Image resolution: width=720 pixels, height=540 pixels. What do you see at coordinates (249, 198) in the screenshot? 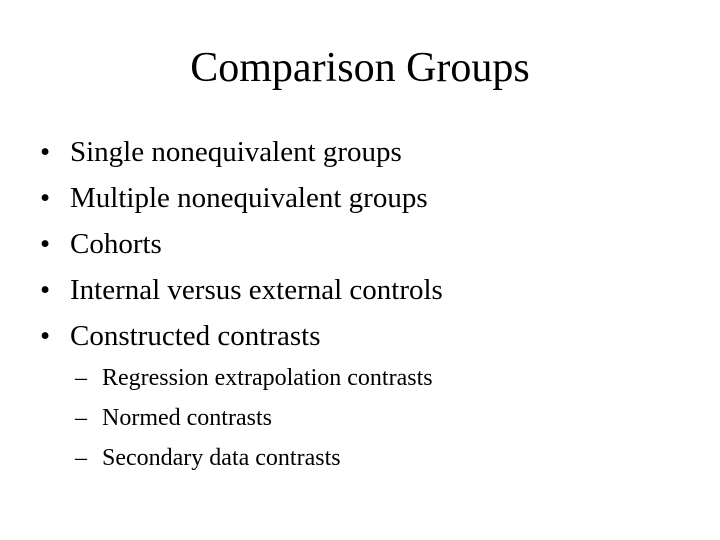
I see `bullet-text: Multiple nonequivalent groups` at bounding box center [249, 198].